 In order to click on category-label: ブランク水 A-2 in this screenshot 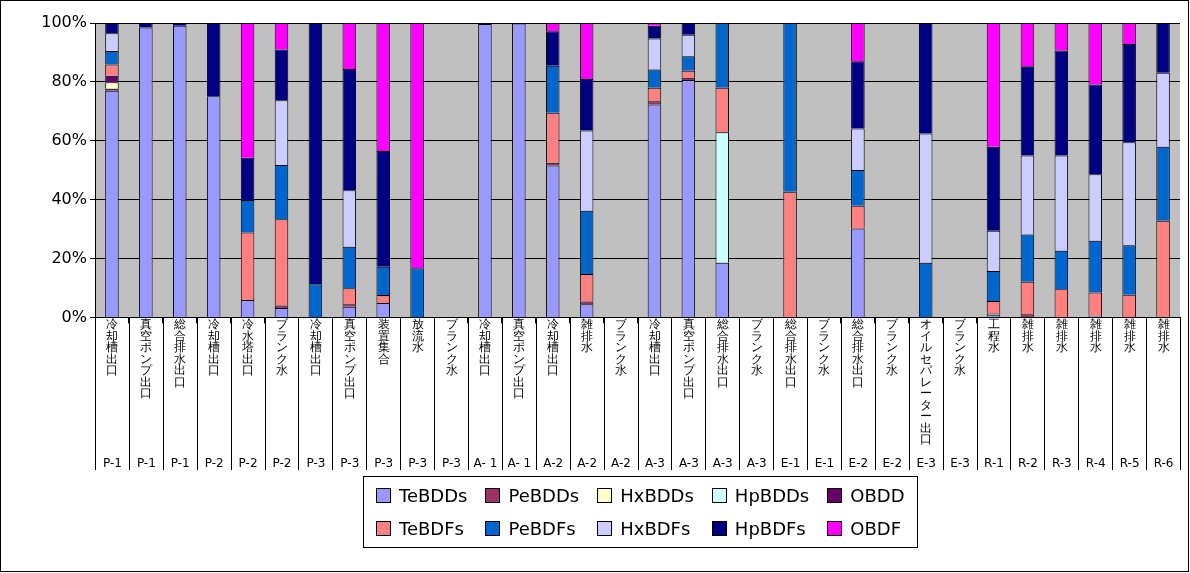, I will do `click(621, 393)`.